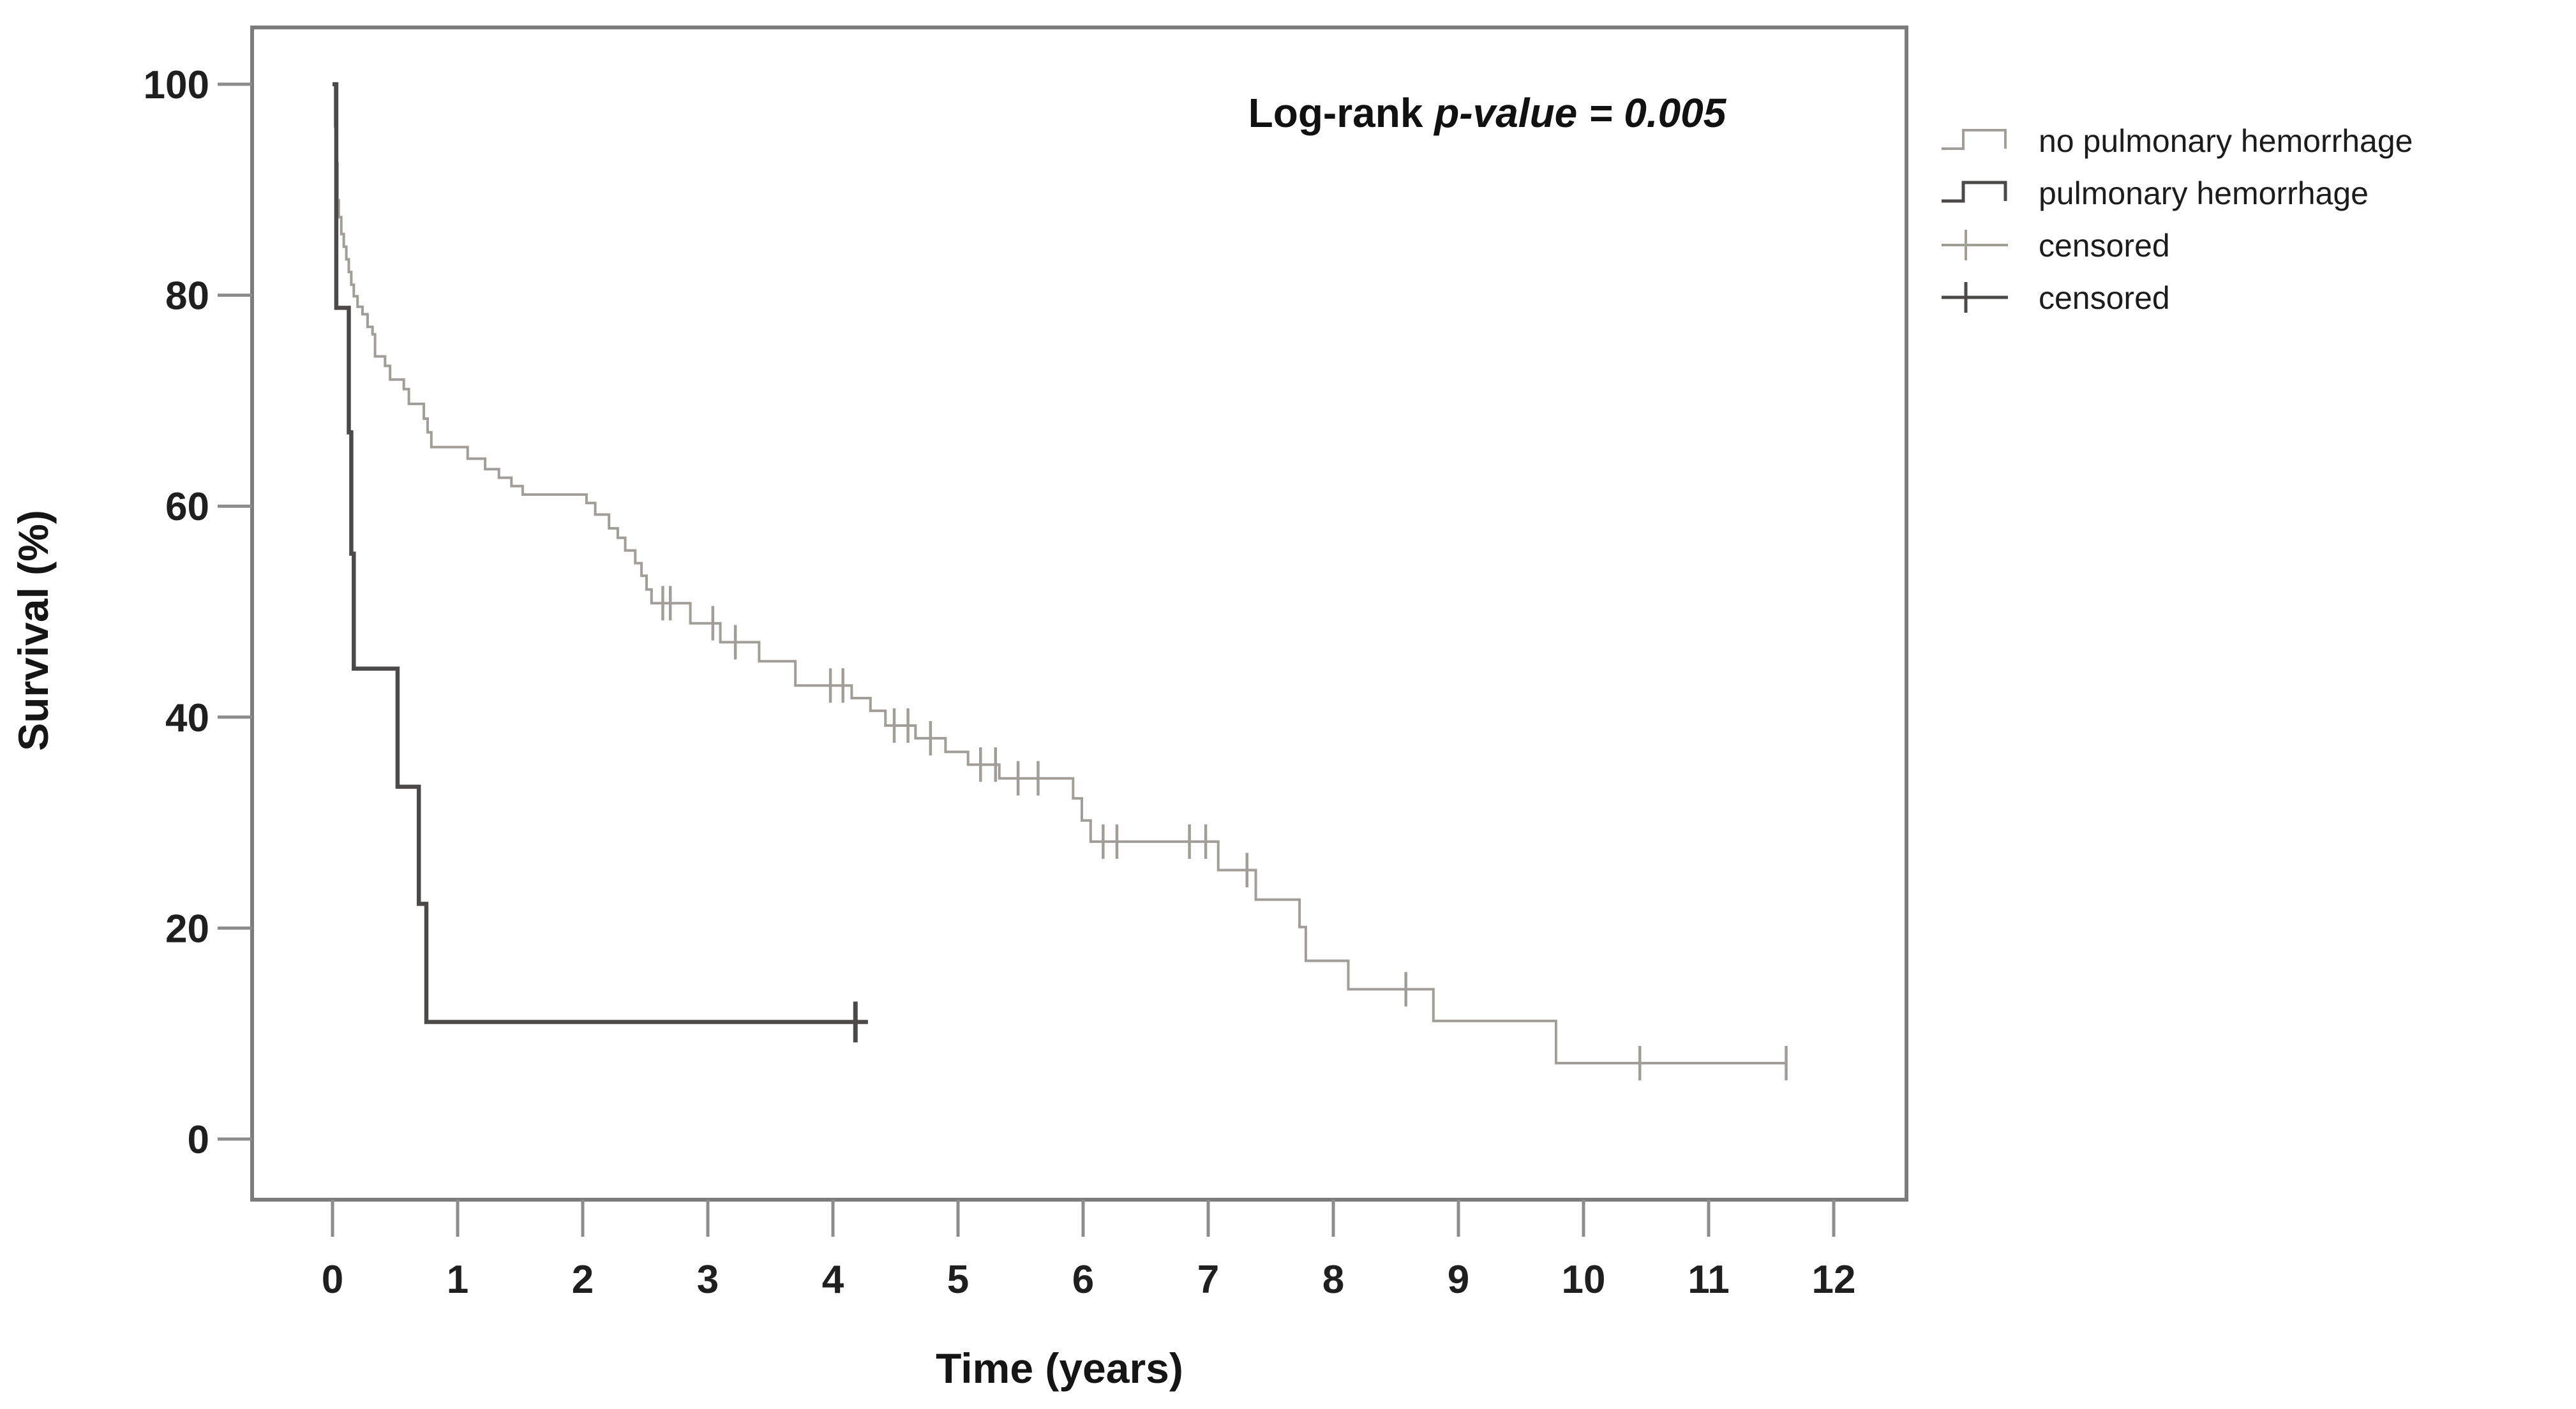  Describe the element at coordinates (1834, 1280) in the screenshot. I see `x-tick-label: 12` at that location.